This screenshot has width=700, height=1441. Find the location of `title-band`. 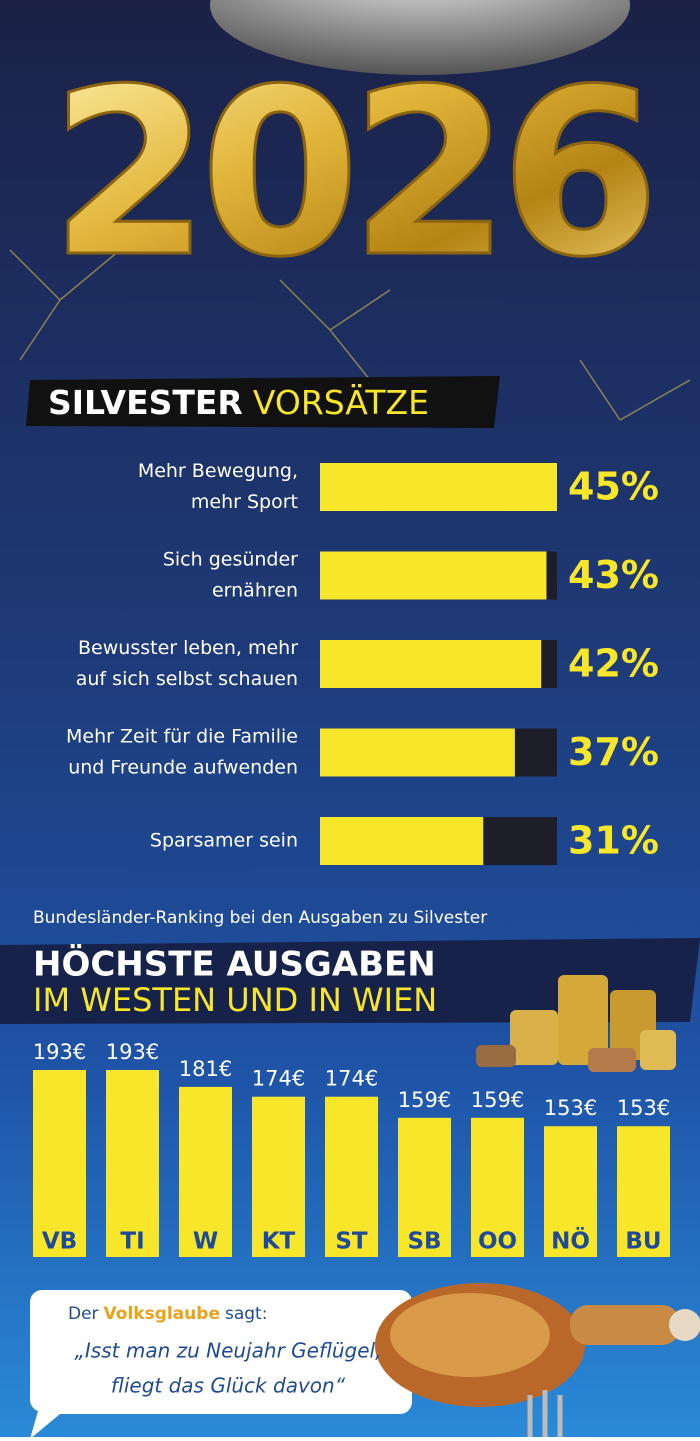

title-band is located at coordinates (350, 981).